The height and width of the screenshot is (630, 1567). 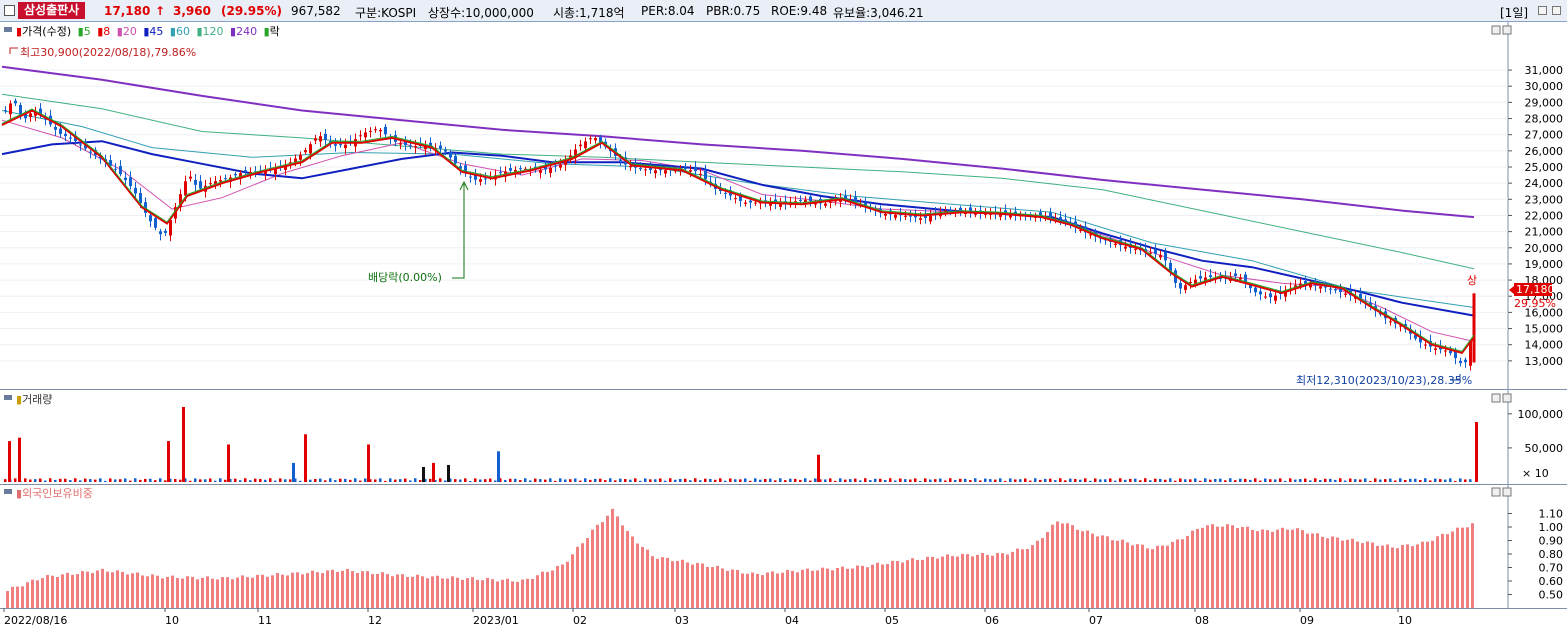 What do you see at coordinates (1544, 86) in the screenshot?
I see `price-tick-label: 30,000` at bounding box center [1544, 86].